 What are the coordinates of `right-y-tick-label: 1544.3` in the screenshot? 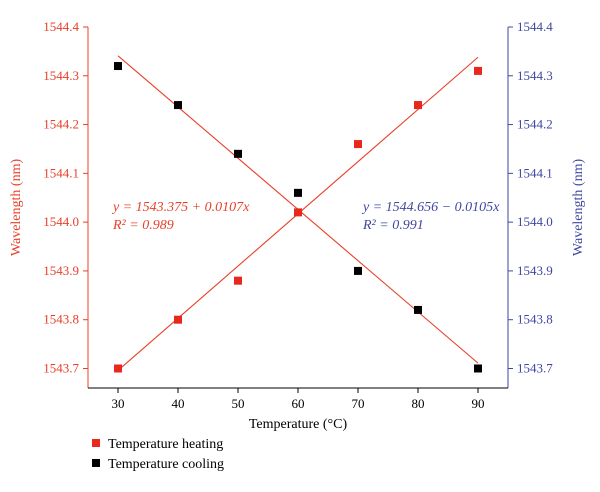 It's located at (535, 75).